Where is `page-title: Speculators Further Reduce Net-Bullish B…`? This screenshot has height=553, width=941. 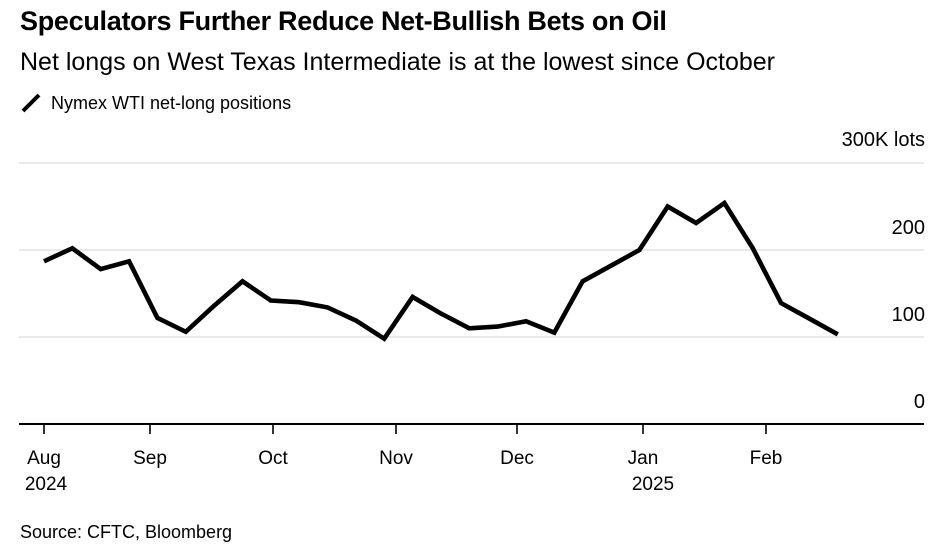
page-title: Speculators Further Reduce Net-Bullish B… is located at coordinates (343, 21).